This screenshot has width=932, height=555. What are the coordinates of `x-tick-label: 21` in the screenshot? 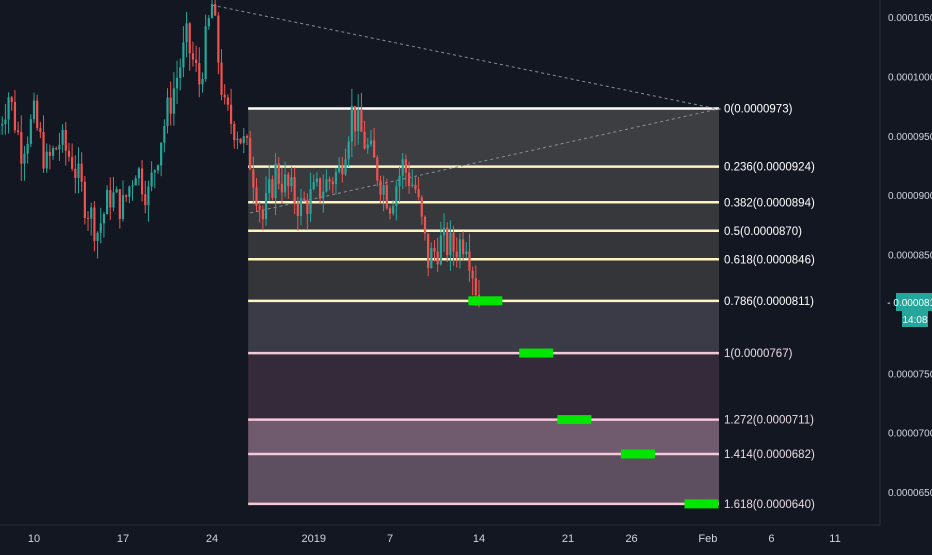 It's located at (568, 539).